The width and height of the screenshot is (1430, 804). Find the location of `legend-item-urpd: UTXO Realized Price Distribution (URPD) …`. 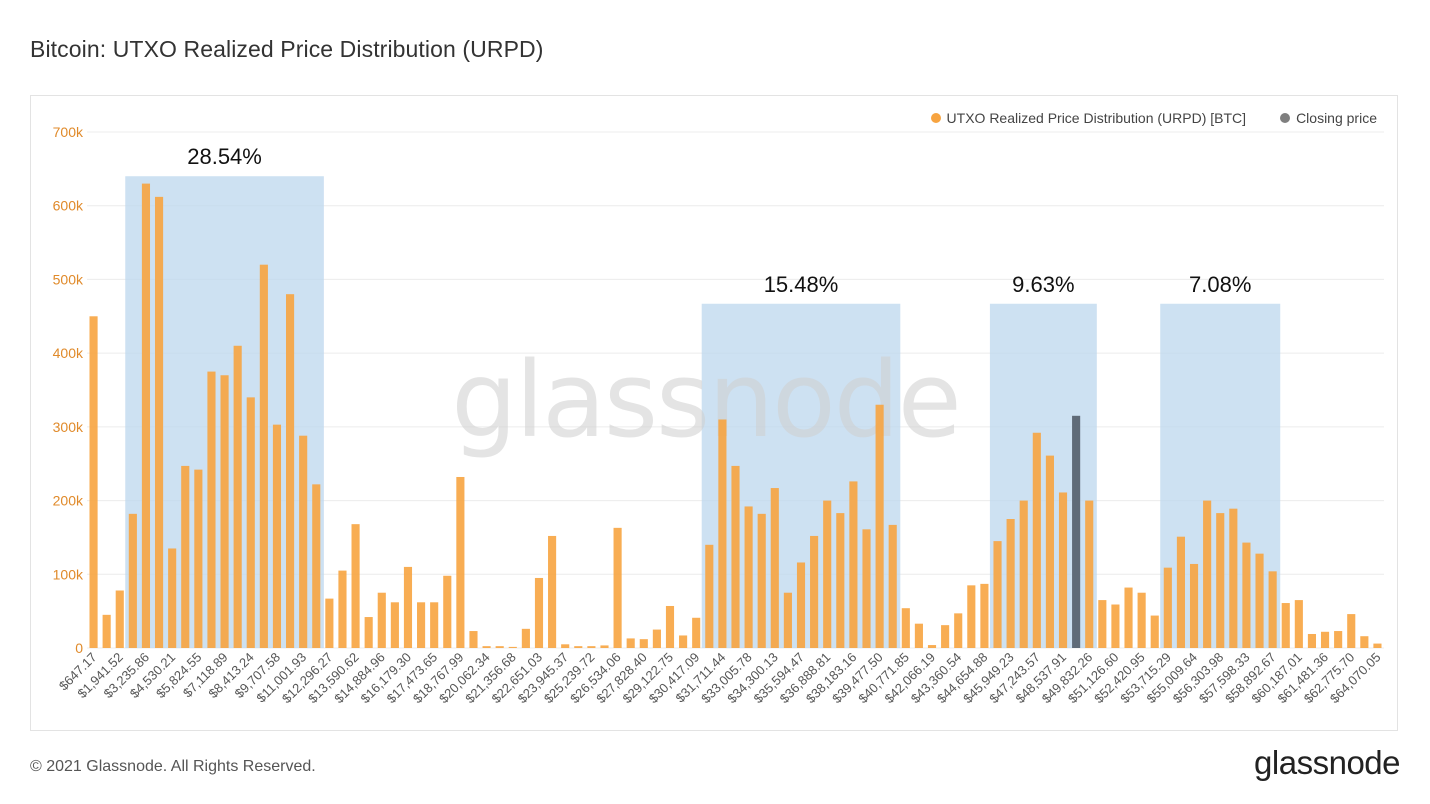

legend-item-urpd: UTXO Realized Price Distribution (URPD) … is located at coordinates (1088, 118).